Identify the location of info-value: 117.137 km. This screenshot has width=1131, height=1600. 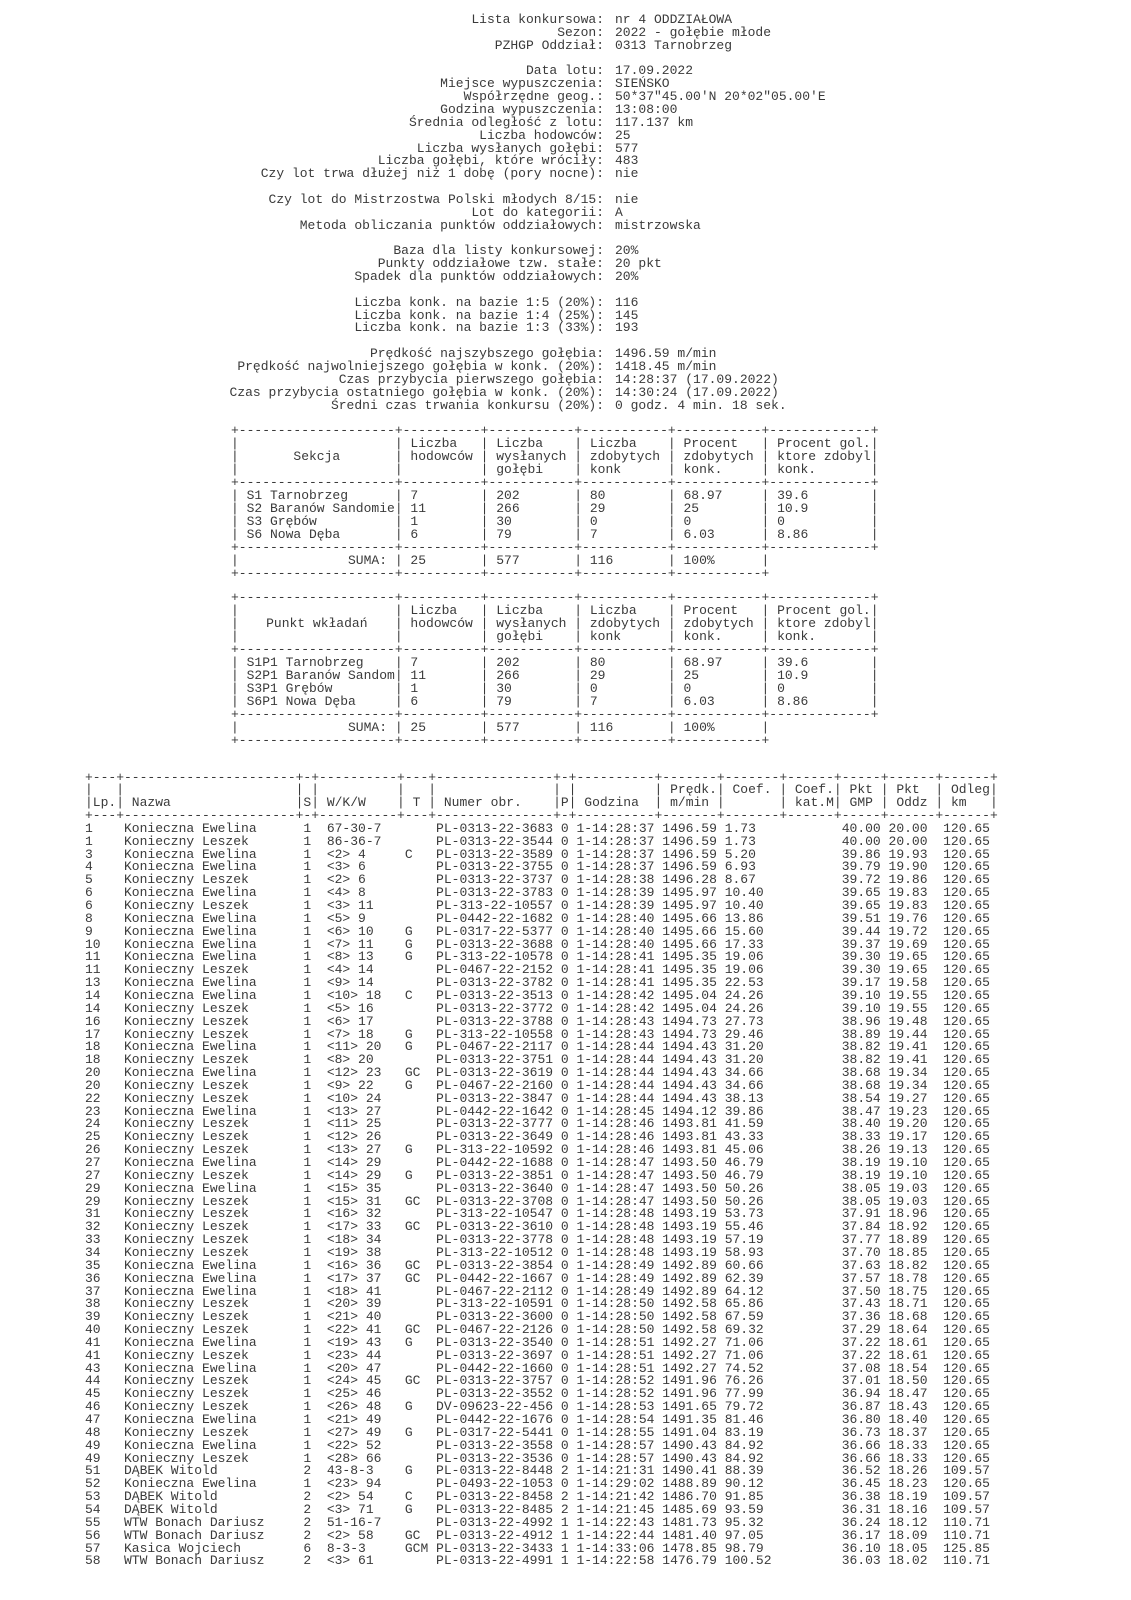
(654, 122).